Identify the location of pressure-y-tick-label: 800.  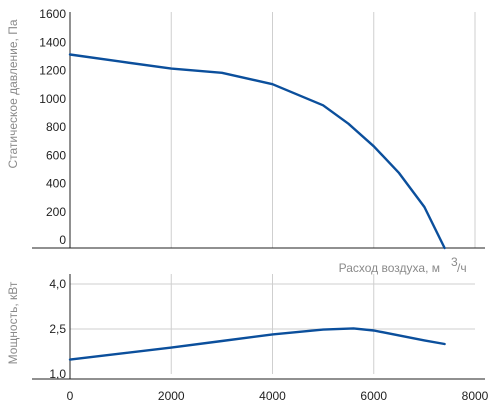
(56, 127).